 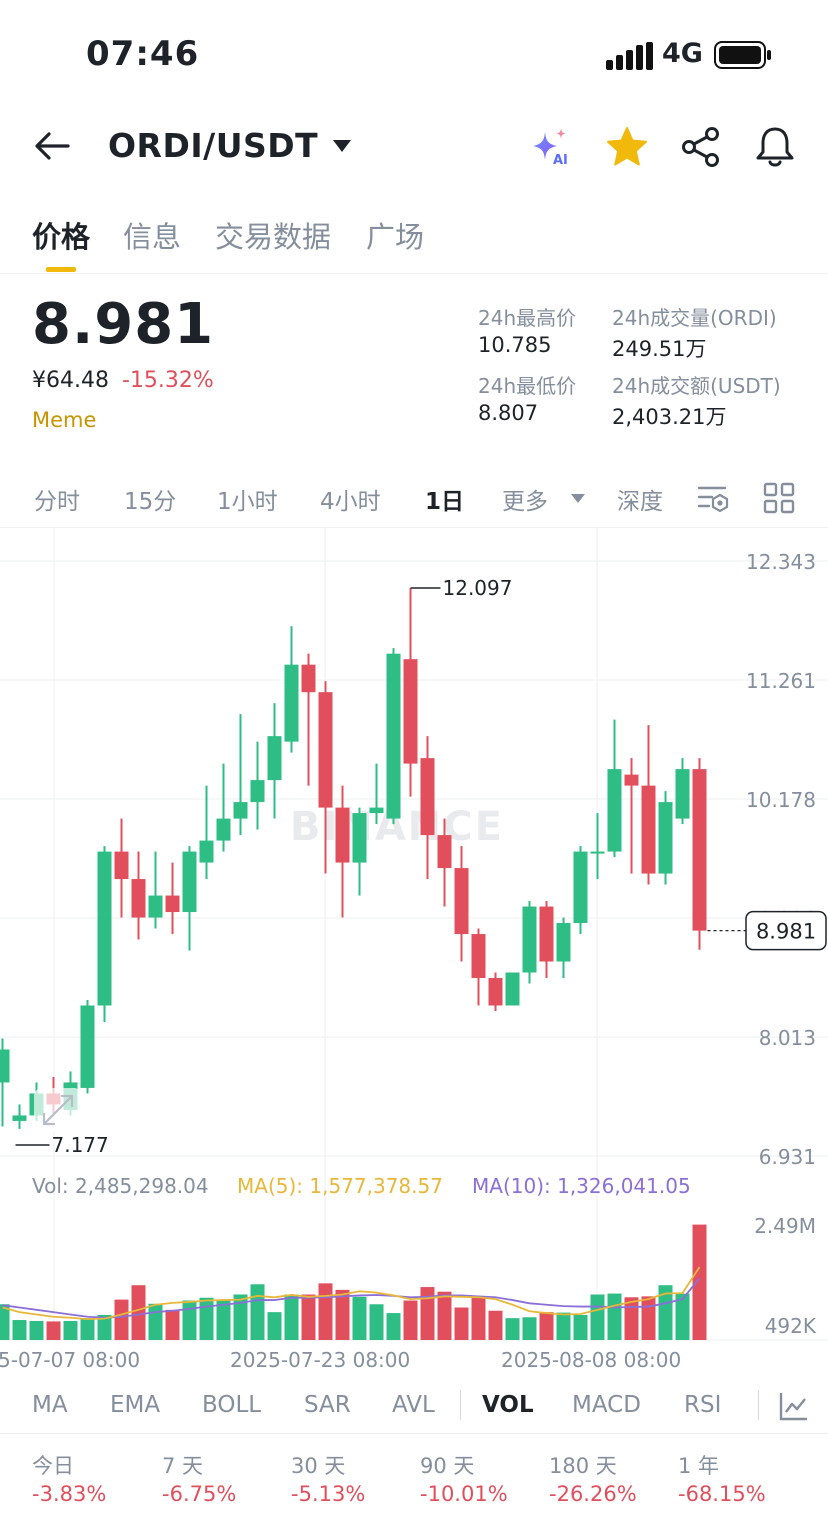 I want to click on category-tag: Meme, so click(x=64, y=420).